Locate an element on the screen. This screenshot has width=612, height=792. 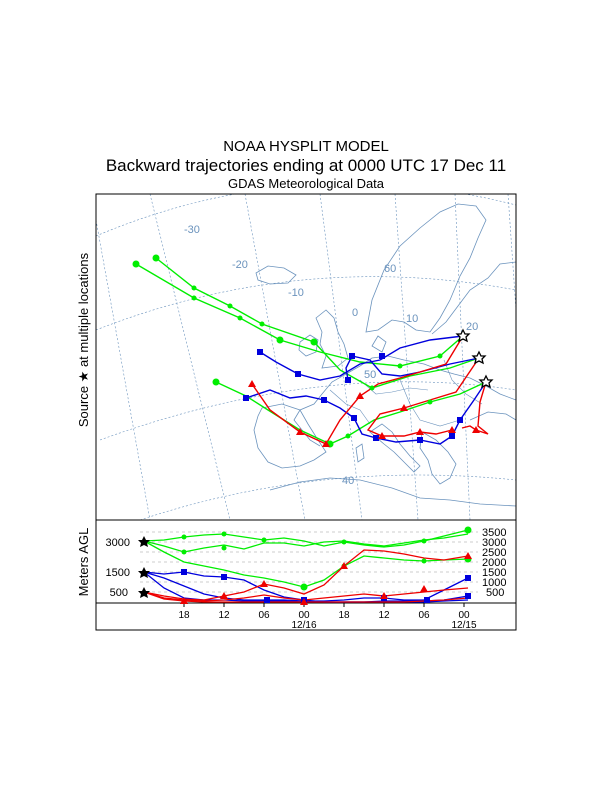
source-stars is located at coordinates (474, 358).